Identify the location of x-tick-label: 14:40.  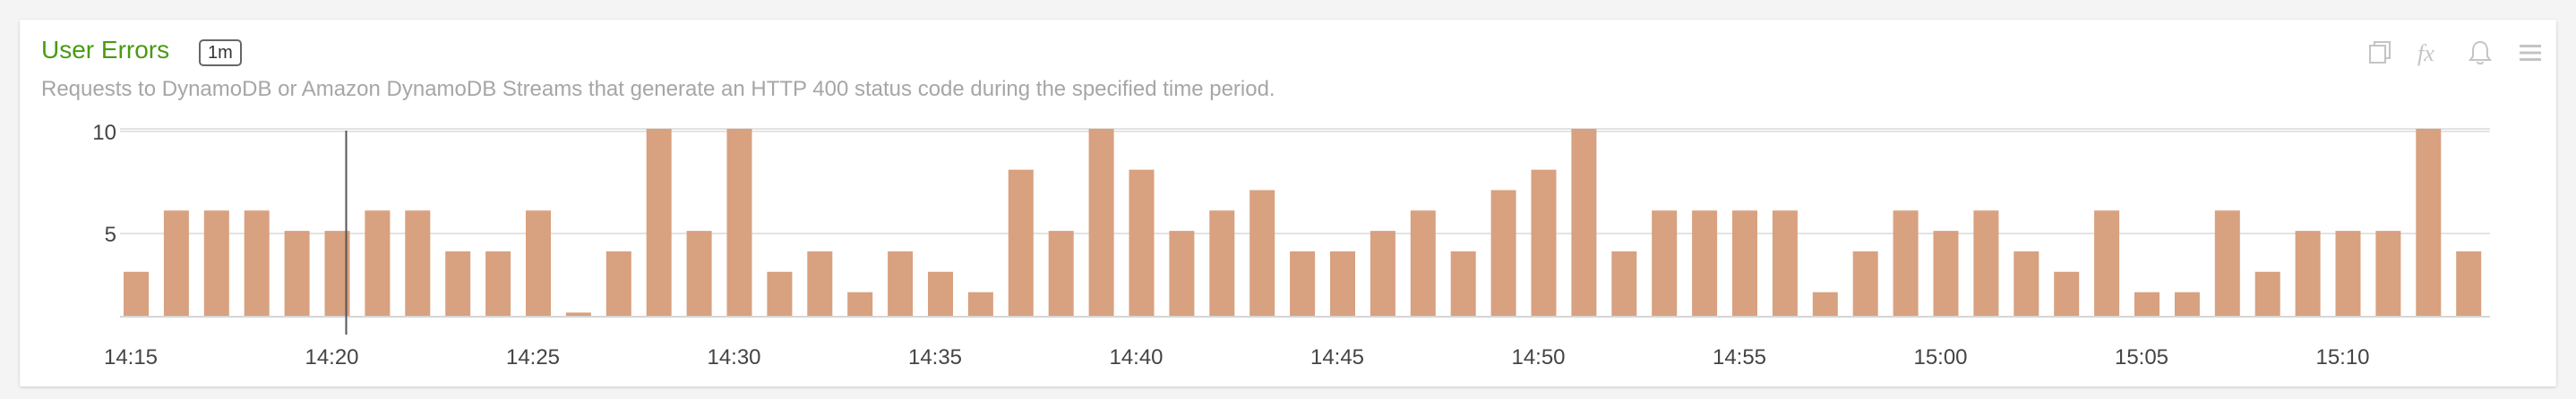
(1136, 357).